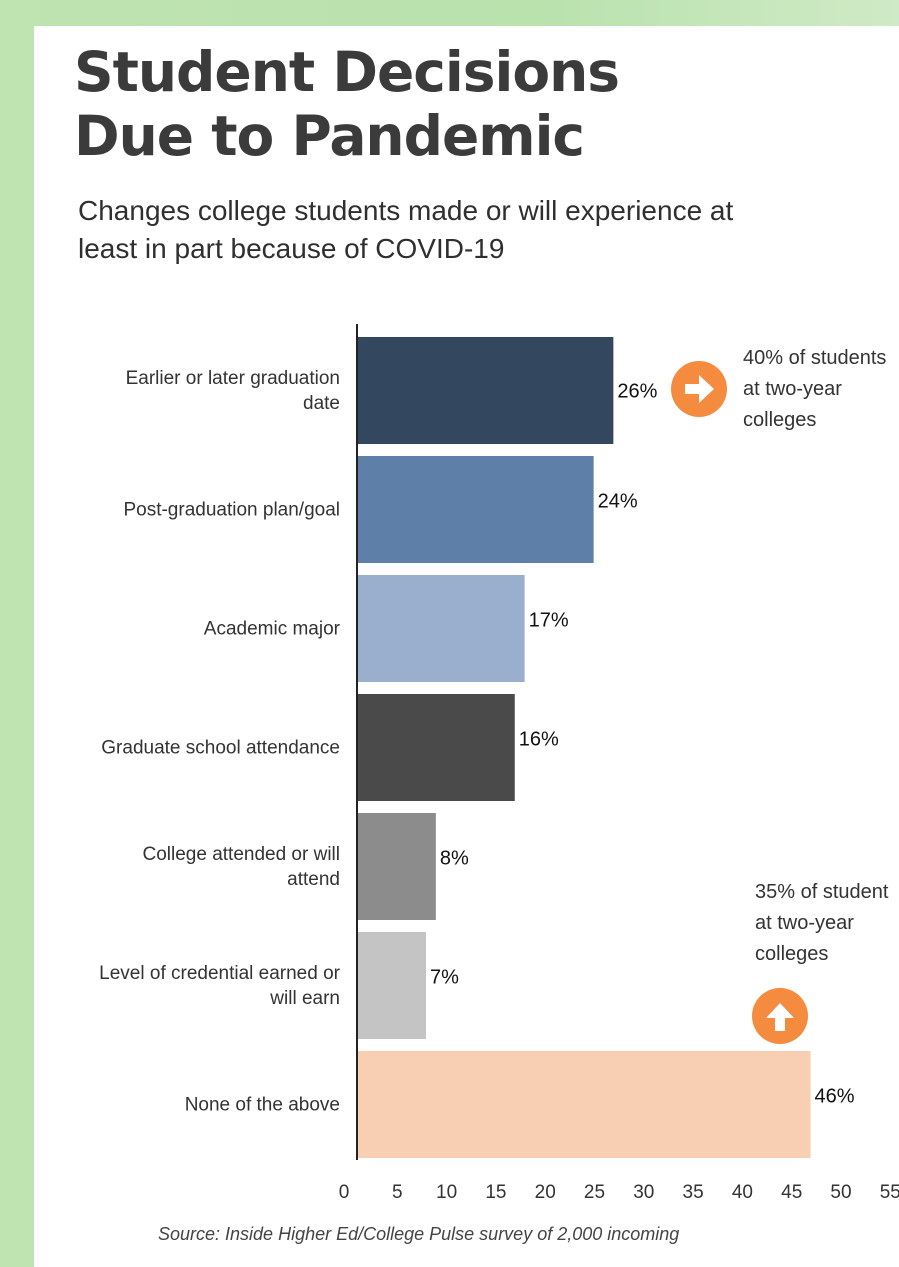 Image resolution: width=899 pixels, height=1267 pixels. I want to click on arrow-up-icon, so click(780, 1016).